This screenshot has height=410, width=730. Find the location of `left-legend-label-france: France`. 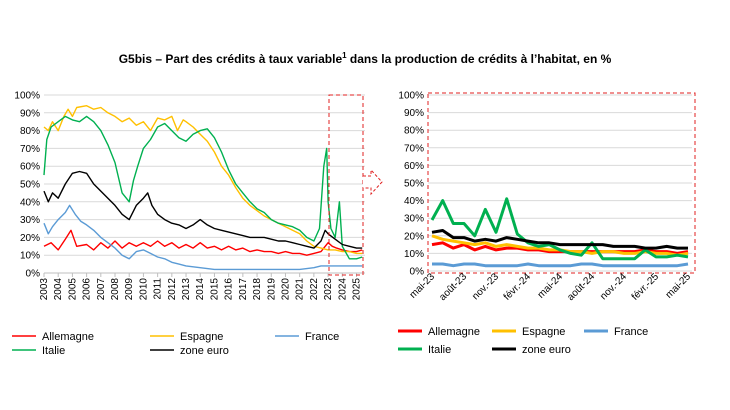

left-legend-label-france: France is located at coordinates (322, 337).